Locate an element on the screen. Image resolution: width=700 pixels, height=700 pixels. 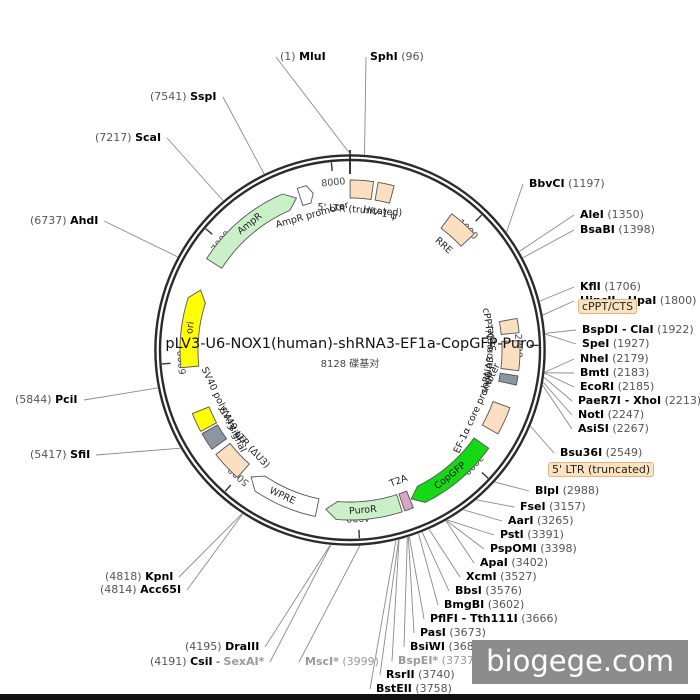
restriction-site-ahdi: (6737) AhdI is located at coordinates (64, 220).